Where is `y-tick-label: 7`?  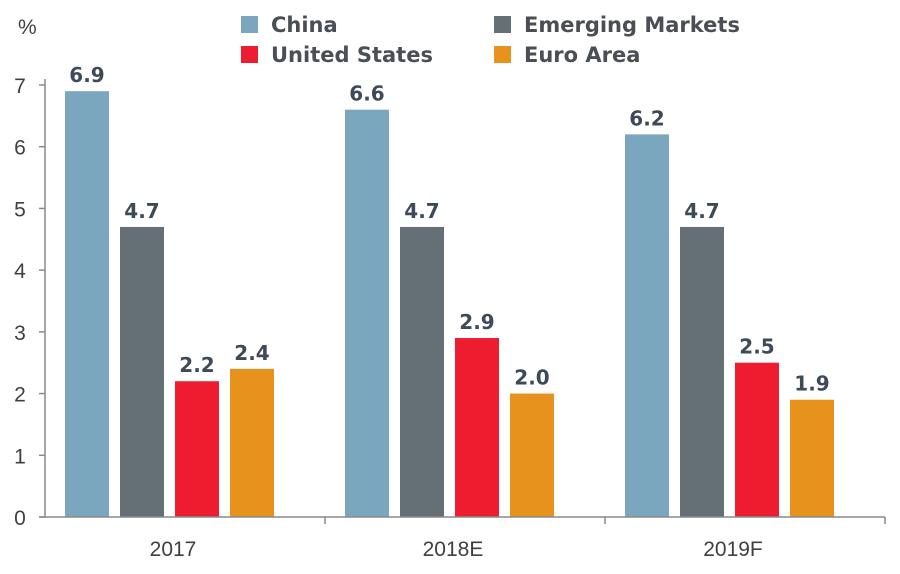 y-tick-label: 7 is located at coordinates (20, 86).